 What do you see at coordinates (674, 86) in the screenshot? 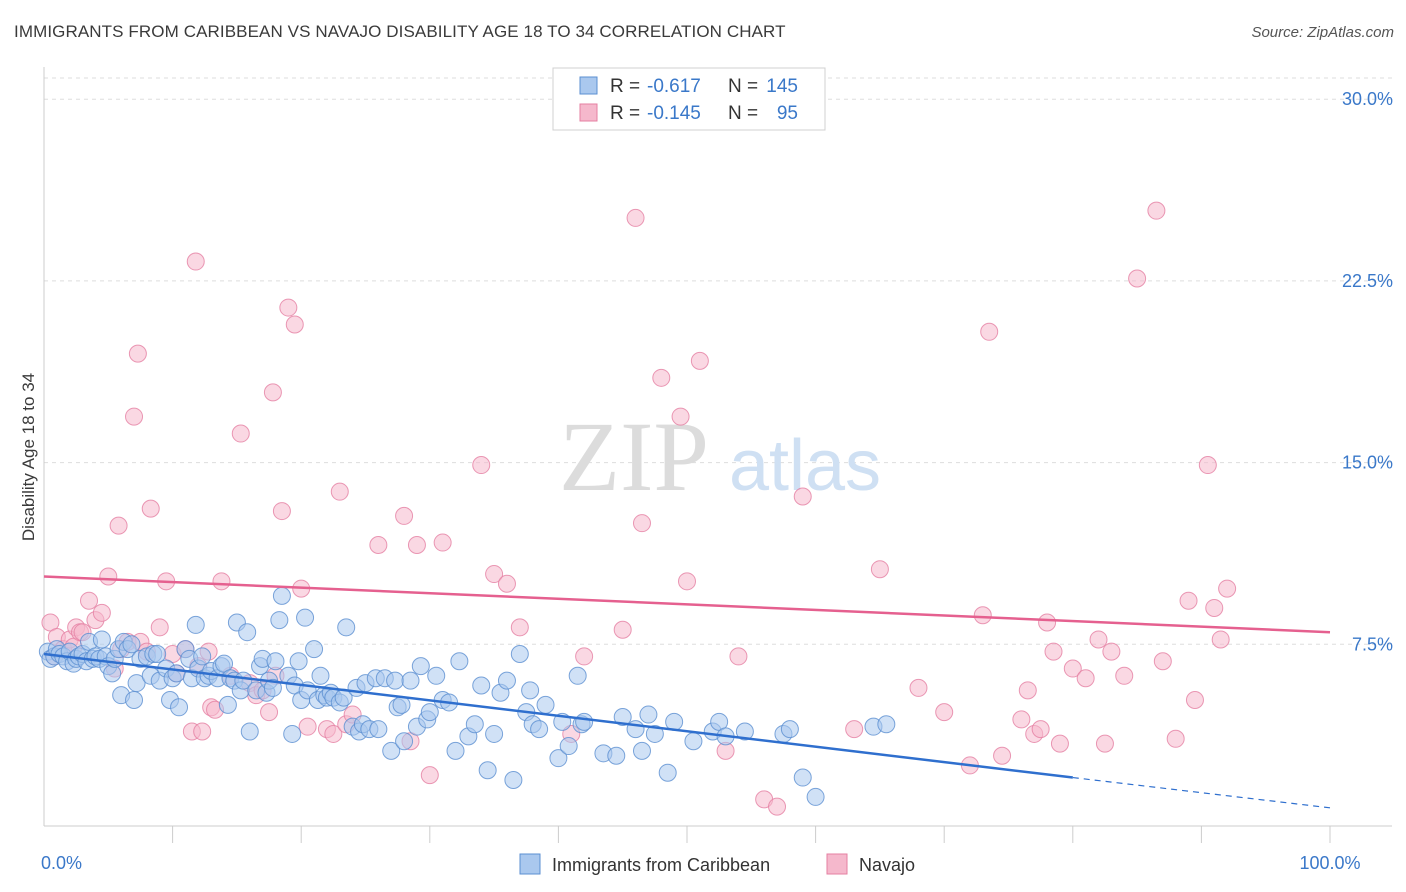
I see `legend-r-value-1: -0.617` at bounding box center [674, 86].